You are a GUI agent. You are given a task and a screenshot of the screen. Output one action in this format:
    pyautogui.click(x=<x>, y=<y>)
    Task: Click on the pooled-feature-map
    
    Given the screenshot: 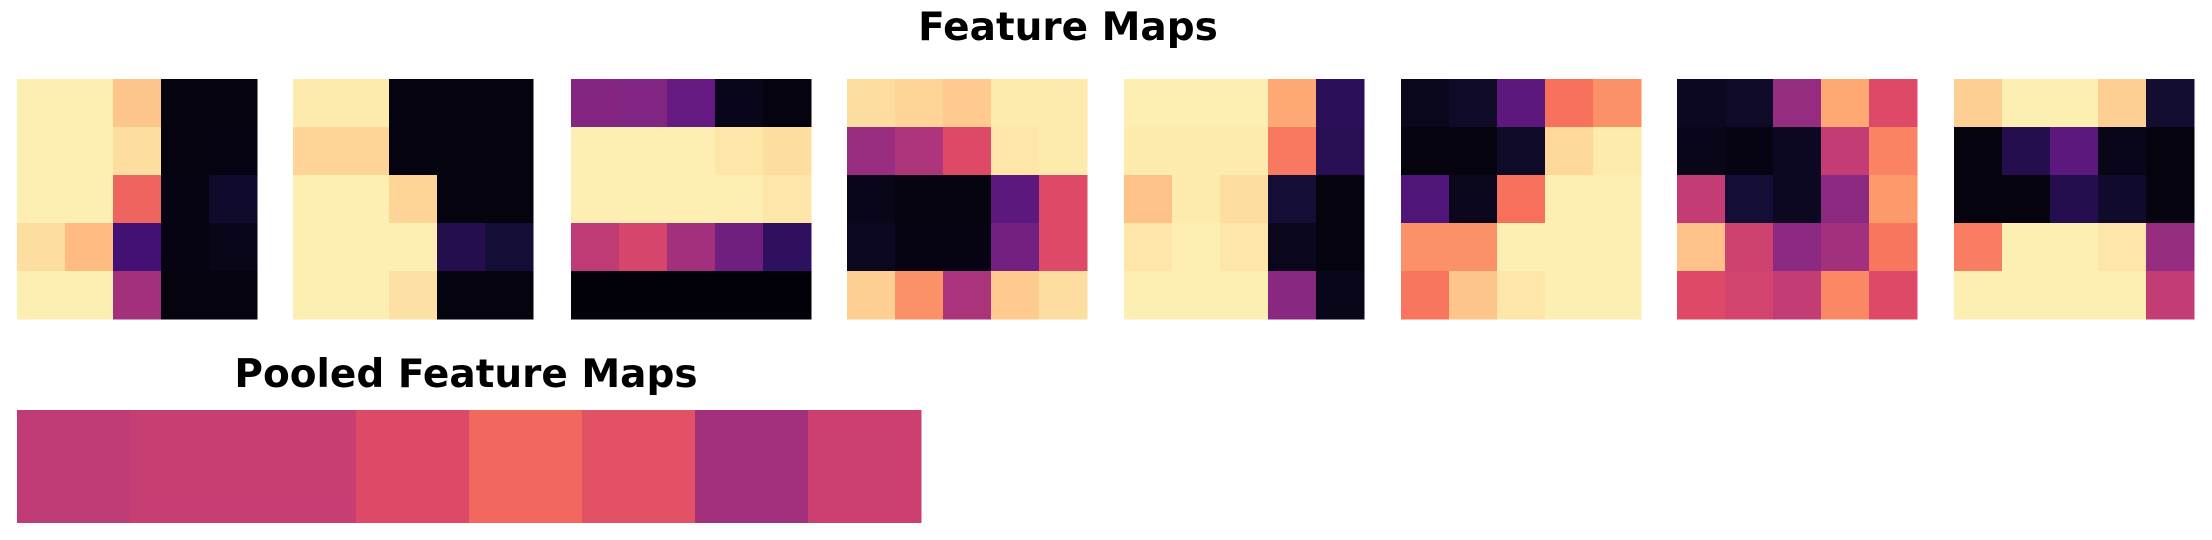 What is the action you would take?
    pyautogui.click(x=469, y=466)
    